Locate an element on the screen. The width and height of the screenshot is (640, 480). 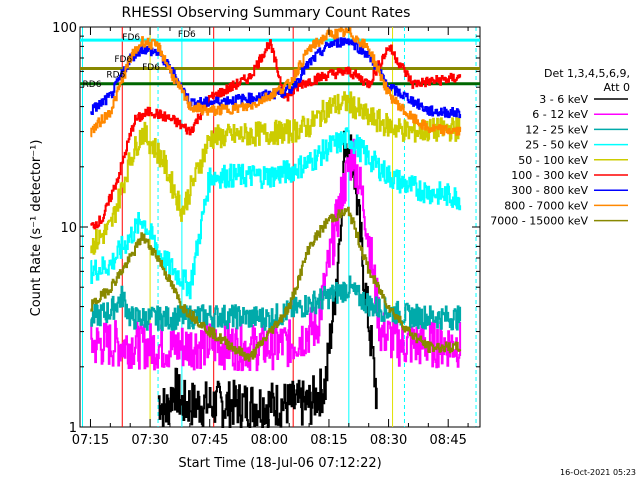
series-line-800to7000keV is located at coordinates (276, 82).